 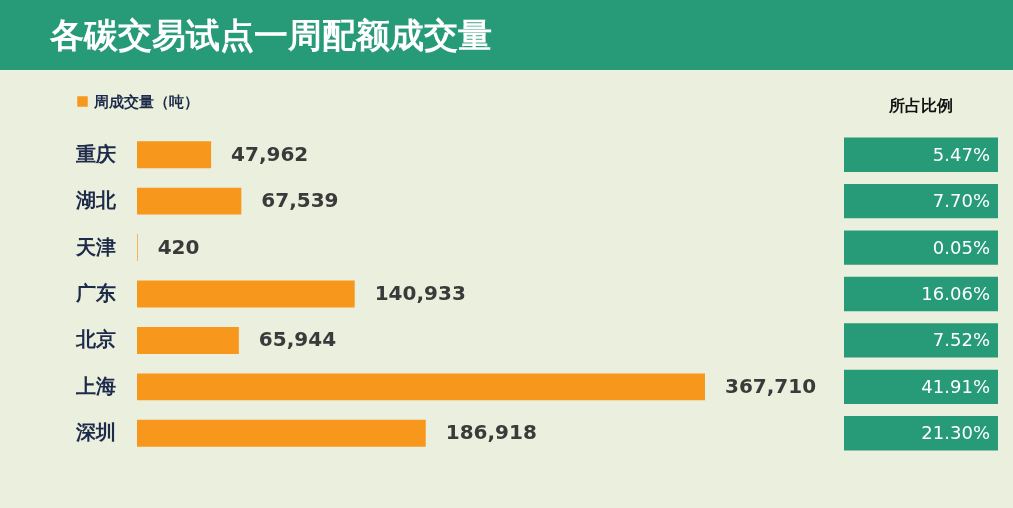 I want to click on text: 7.70%, so click(x=961, y=201).